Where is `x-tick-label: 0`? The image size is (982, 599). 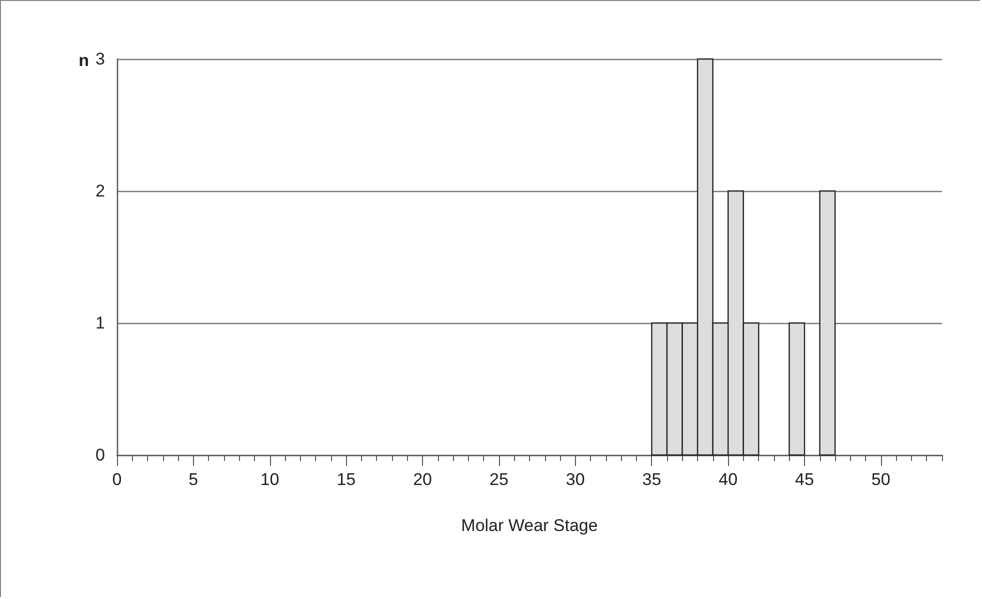 x-tick-label: 0 is located at coordinates (117, 479).